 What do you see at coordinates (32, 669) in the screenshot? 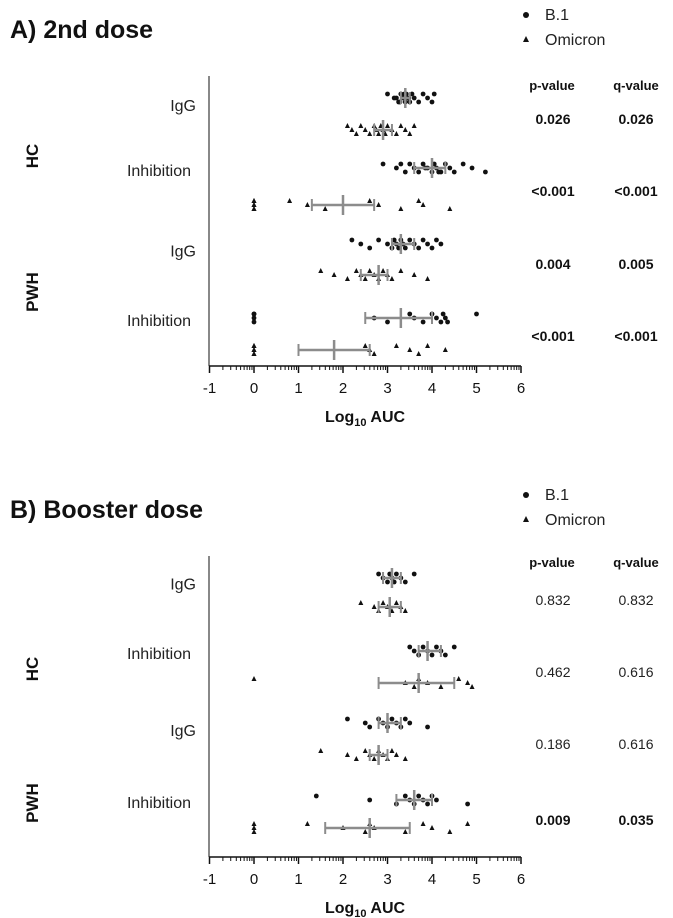
I see `panel-b-group-label-hc: HC` at bounding box center [32, 669].